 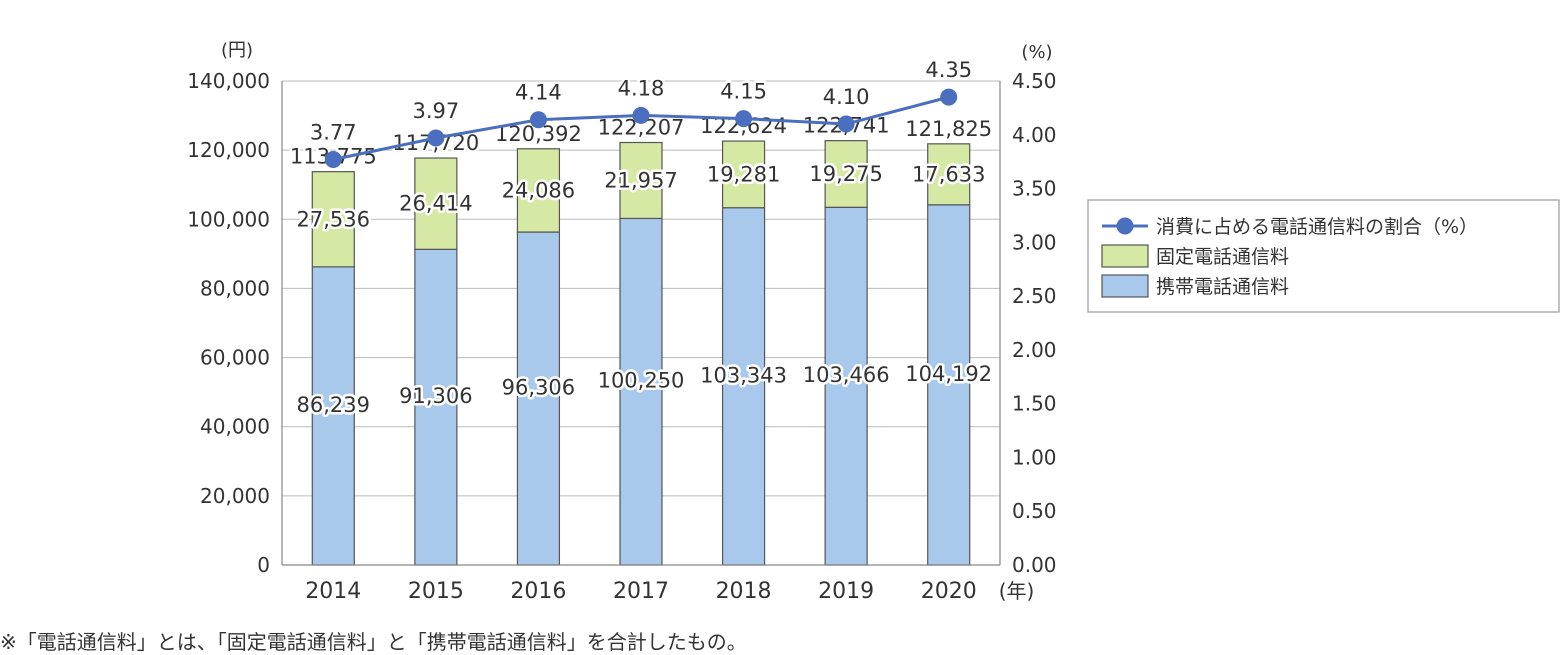 What do you see at coordinates (1317, 227) in the screenshot?
I see `legend-label-share: 消費に占める電話通信料の割合（%）` at bounding box center [1317, 227].